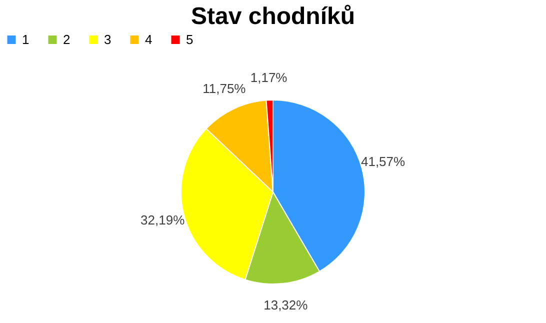 This screenshot has width=546, height=323. What do you see at coordinates (163, 220) in the screenshot?
I see `data-label: 32,19%` at bounding box center [163, 220].